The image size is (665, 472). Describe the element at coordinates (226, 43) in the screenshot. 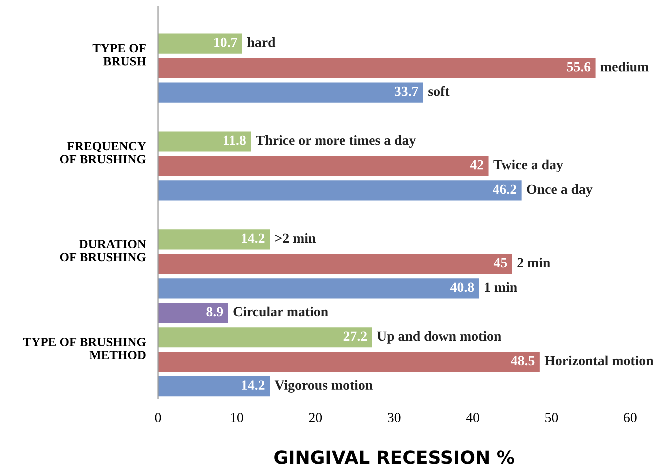

I see `data-label: 10.7` at that location.